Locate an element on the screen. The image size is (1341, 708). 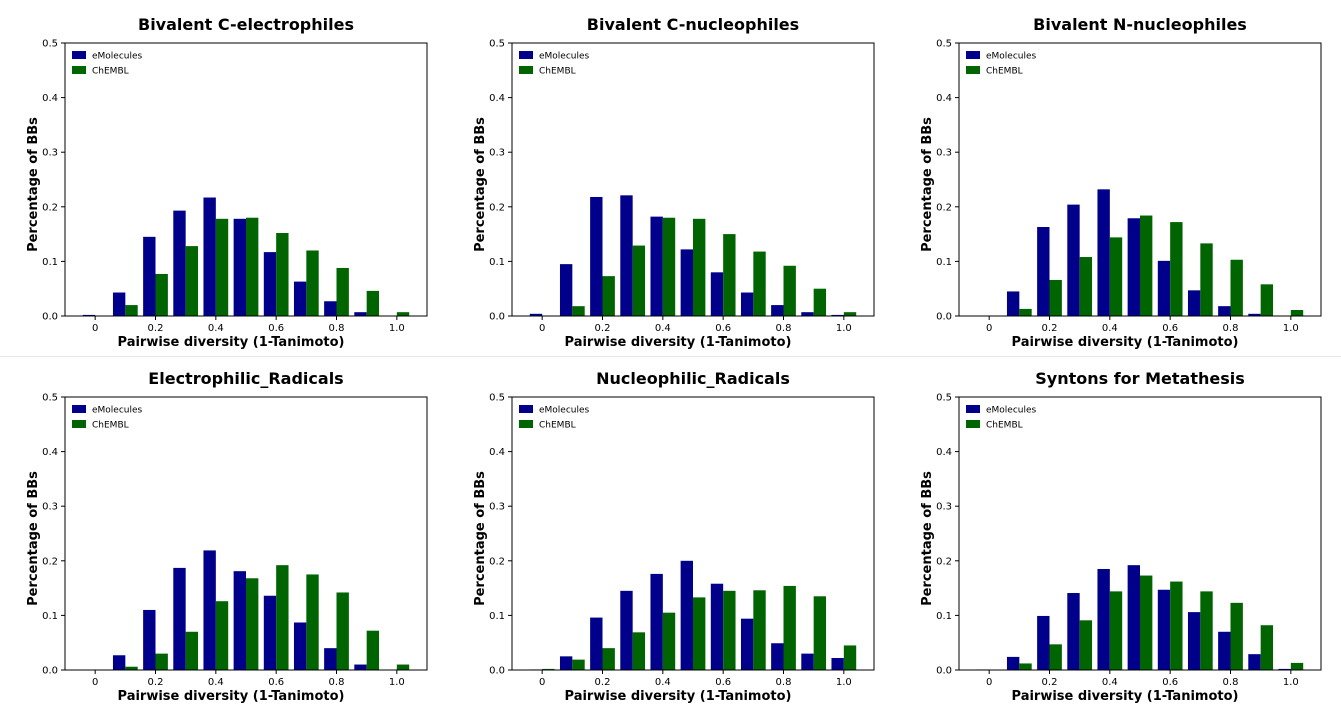
chart-title: Bivalent N-nucleophiles is located at coordinates (1140, 24).